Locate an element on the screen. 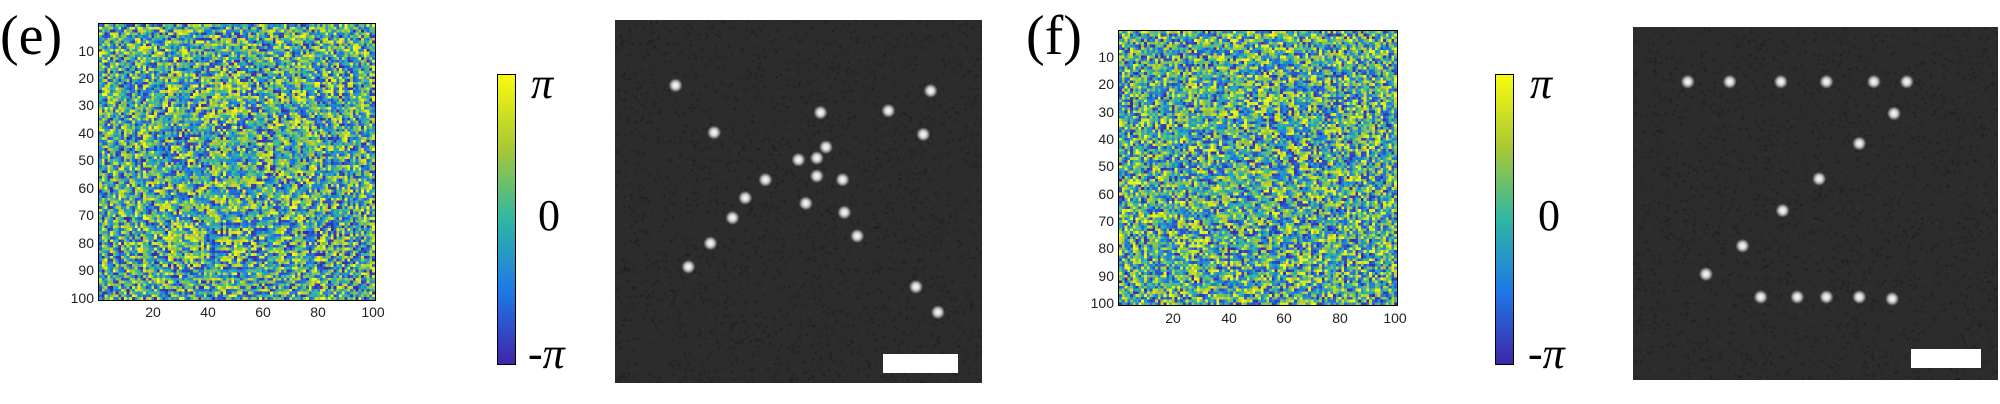  panel-label-e: (e) is located at coordinates (31, 36).